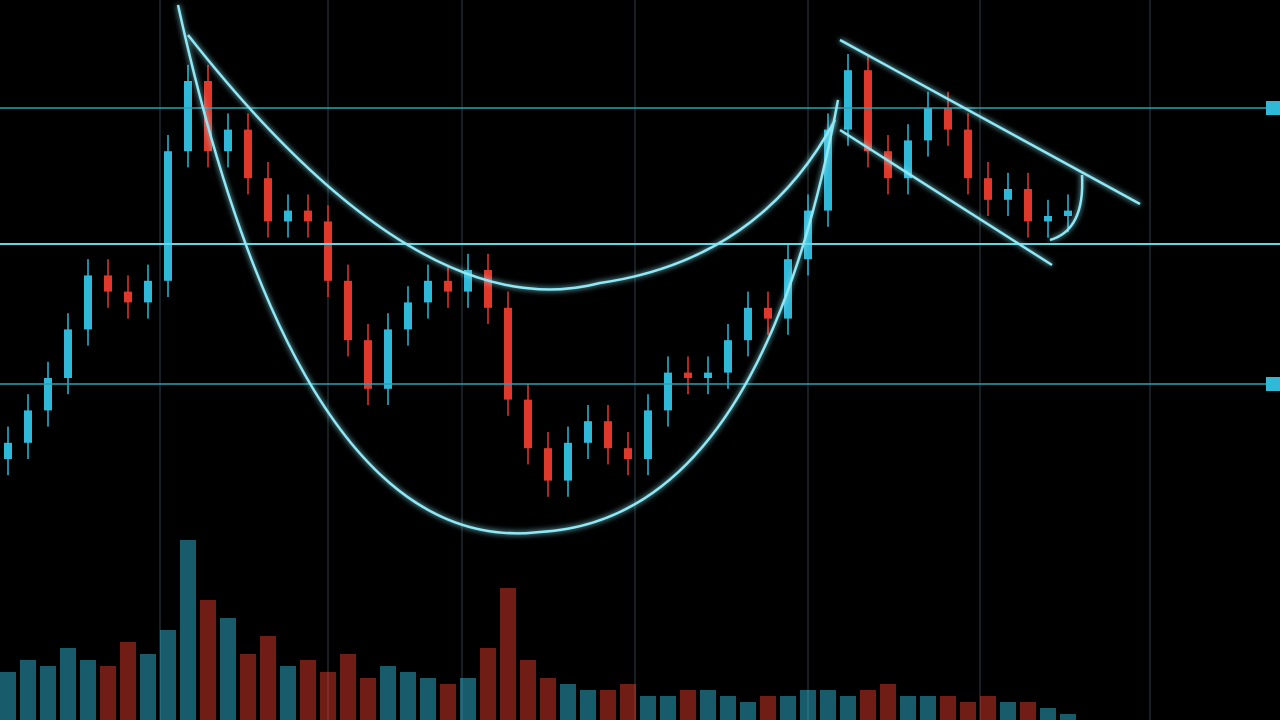  Describe the element at coordinates (990, 122) in the screenshot. I see `flag-top` at that location.